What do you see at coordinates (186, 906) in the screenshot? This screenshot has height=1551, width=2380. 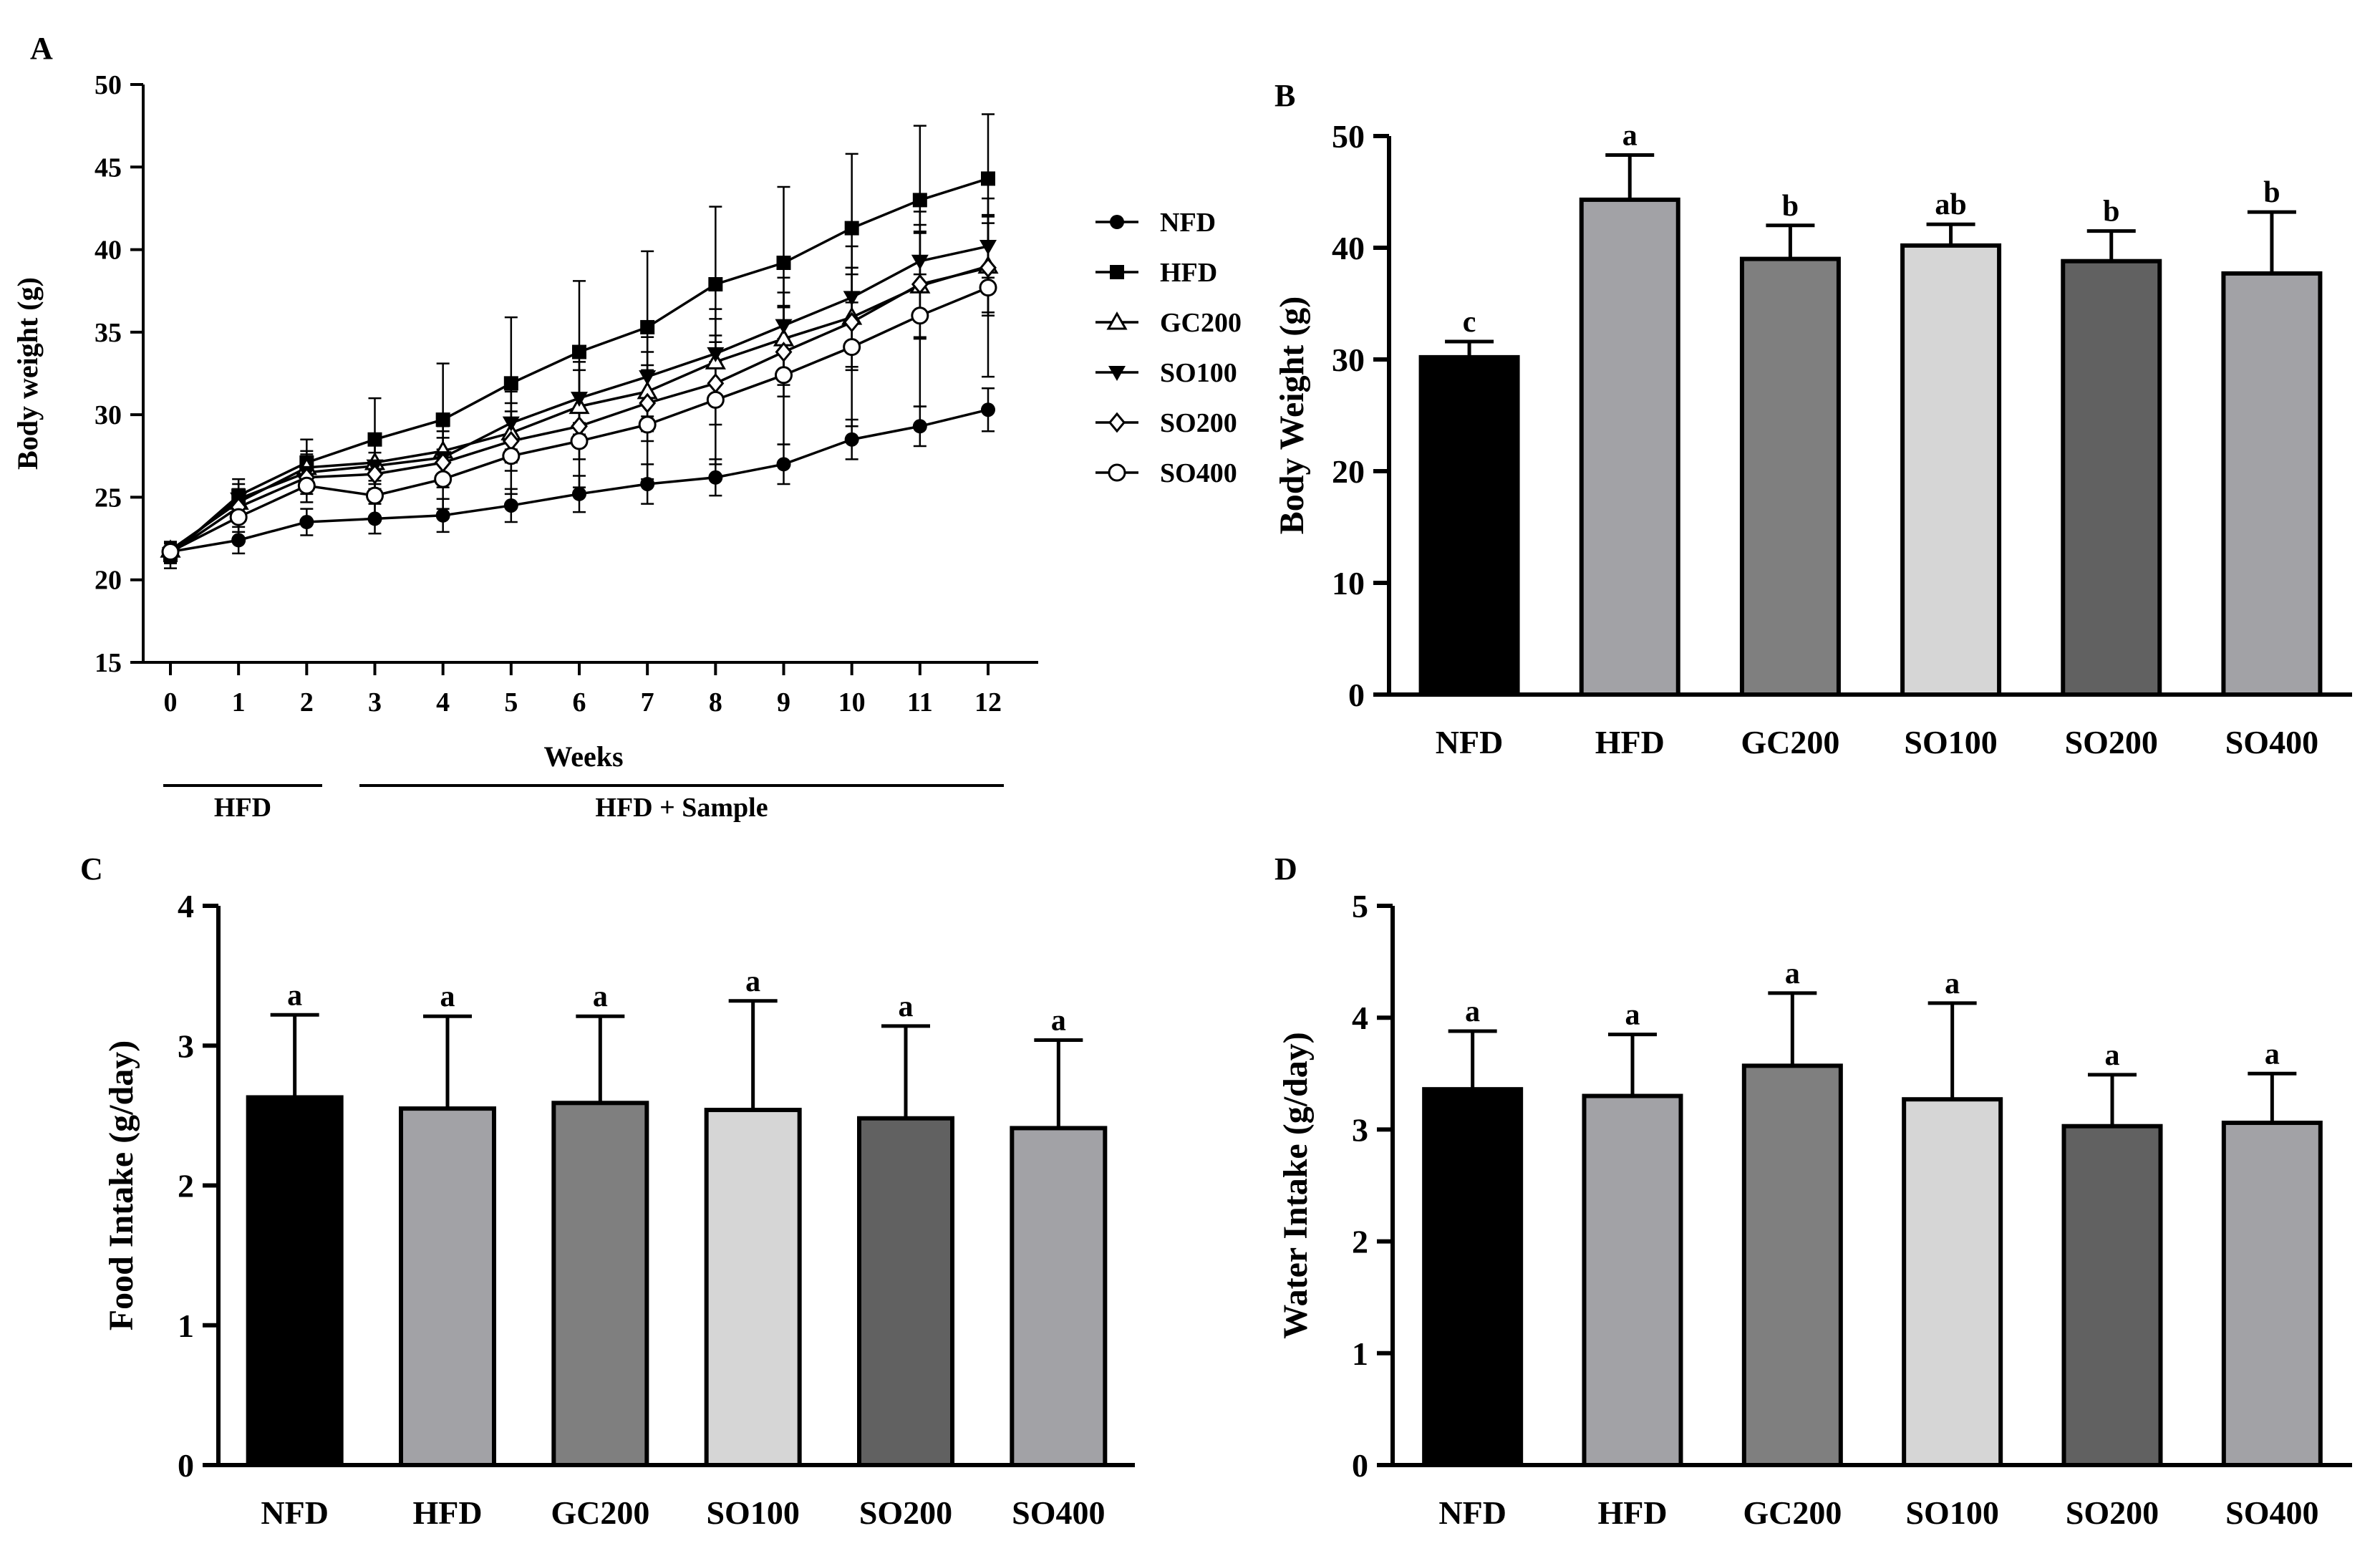 I see `y-tick-label: 4` at bounding box center [186, 906].